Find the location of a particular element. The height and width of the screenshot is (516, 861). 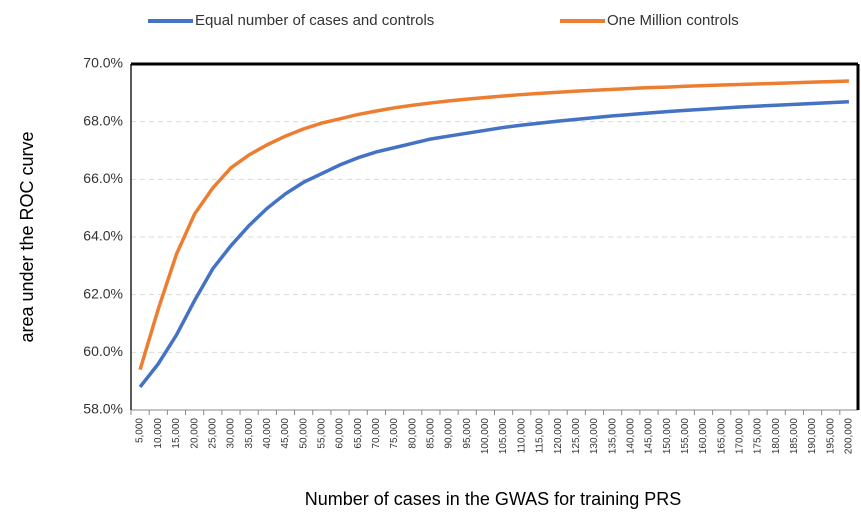

x-tick-label: 75,000 is located at coordinates (394, 433).